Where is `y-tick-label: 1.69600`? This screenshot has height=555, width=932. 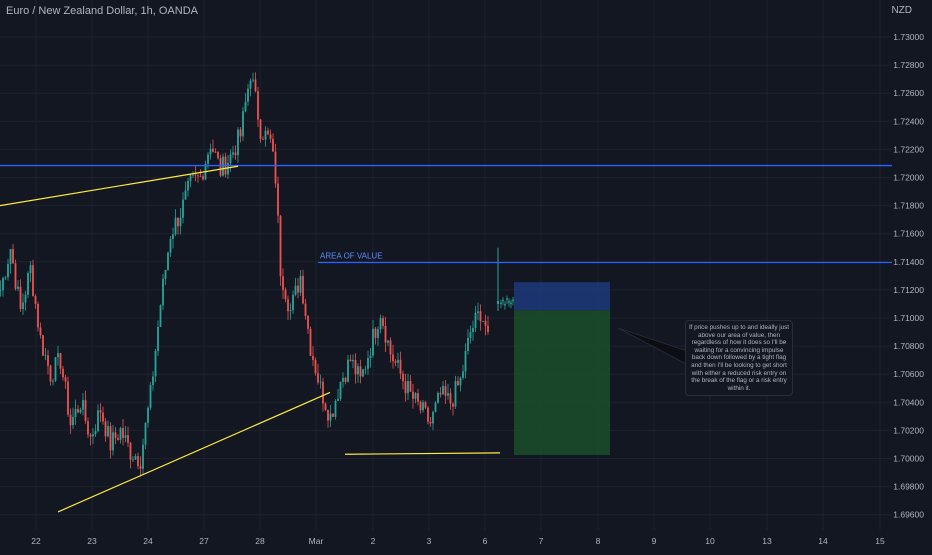 y-tick-label: 1.69600 is located at coordinates (908, 515).